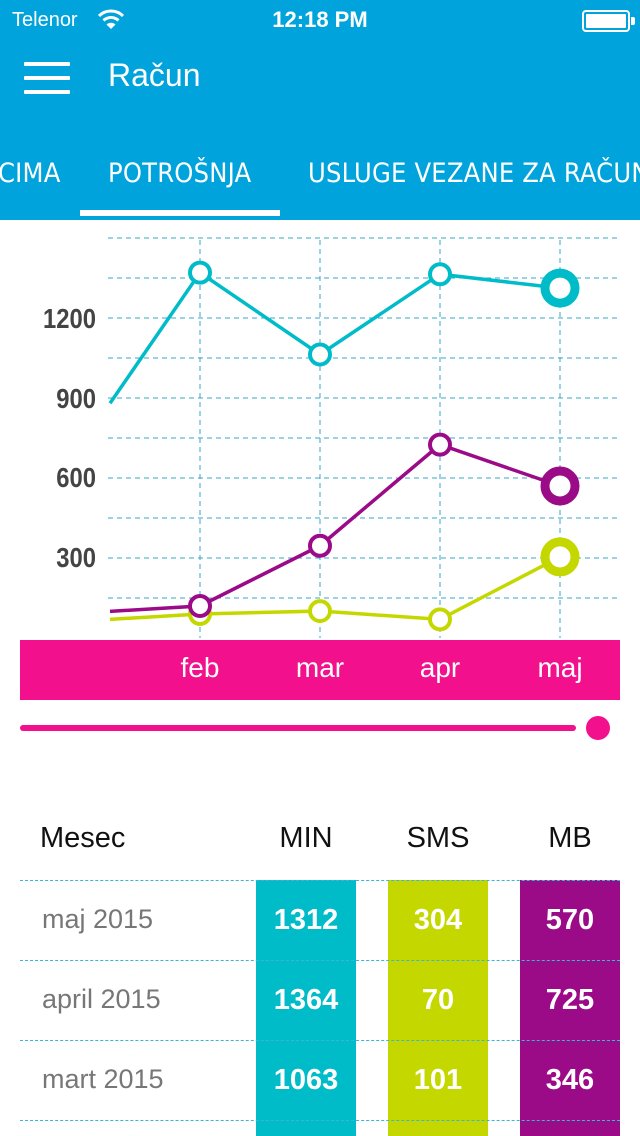 This screenshot has width=640, height=1136. What do you see at coordinates (83, 838) in the screenshot?
I see `column-header-month: Mesec` at bounding box center [83, 838].